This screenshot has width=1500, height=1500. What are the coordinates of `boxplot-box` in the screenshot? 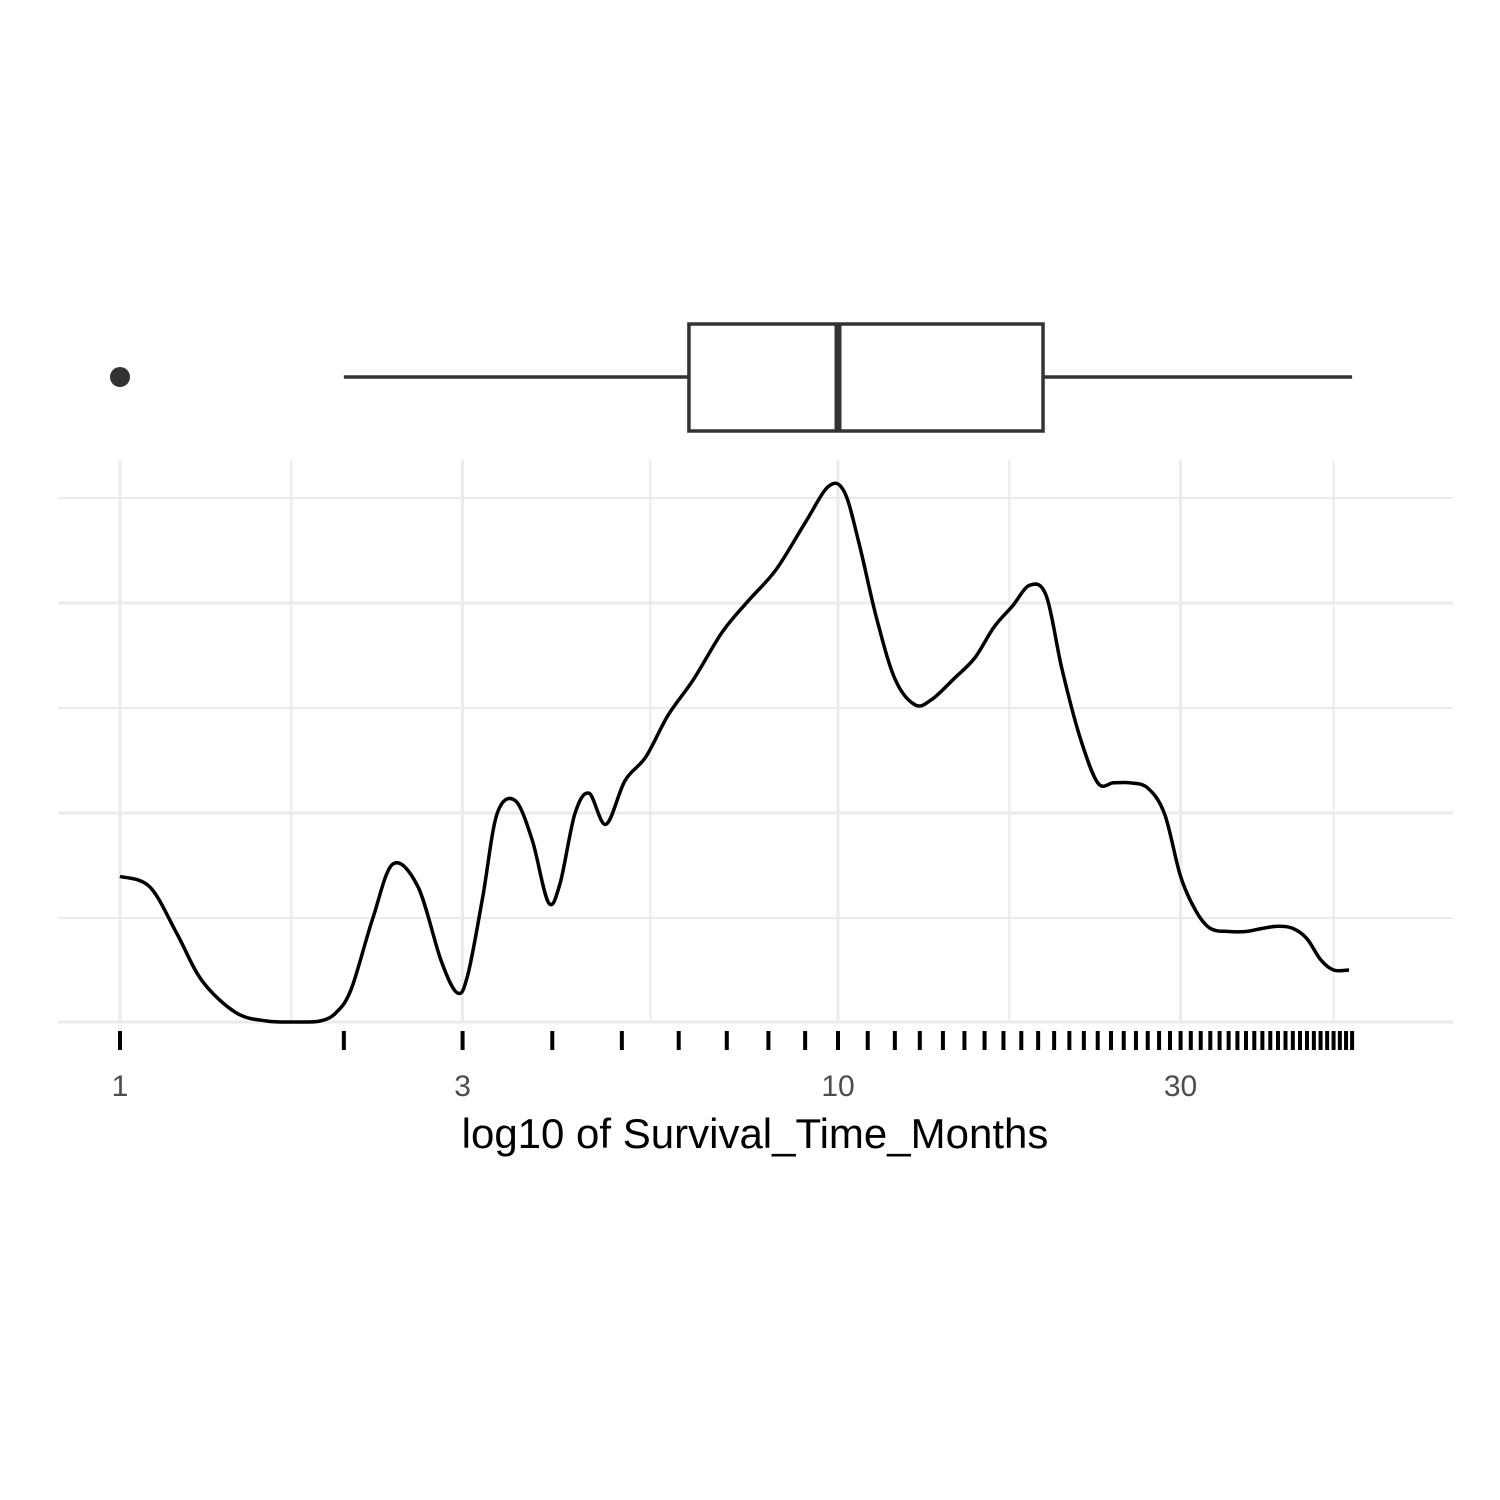 It's located at (866, 377).